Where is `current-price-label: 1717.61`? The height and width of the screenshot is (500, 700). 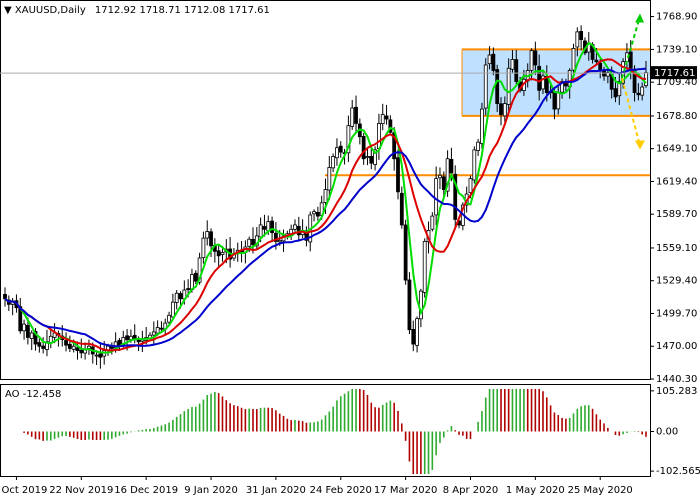 current-price-label: 1717.61 is located at coordinates (674, 73).